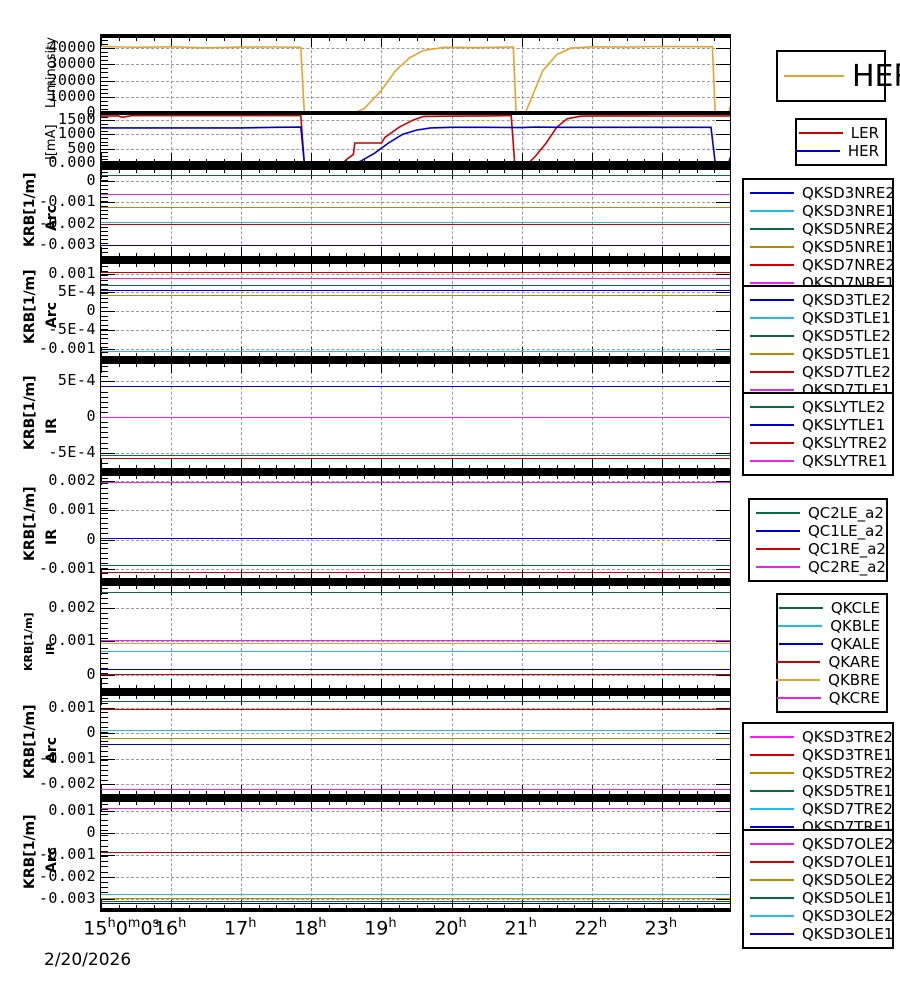 The width and height of the screenshot is (900, 984). Describe the element at coordinates (818, 461) in the screenshot. I see `legend-entry: QKSLYTRE1` at that location.